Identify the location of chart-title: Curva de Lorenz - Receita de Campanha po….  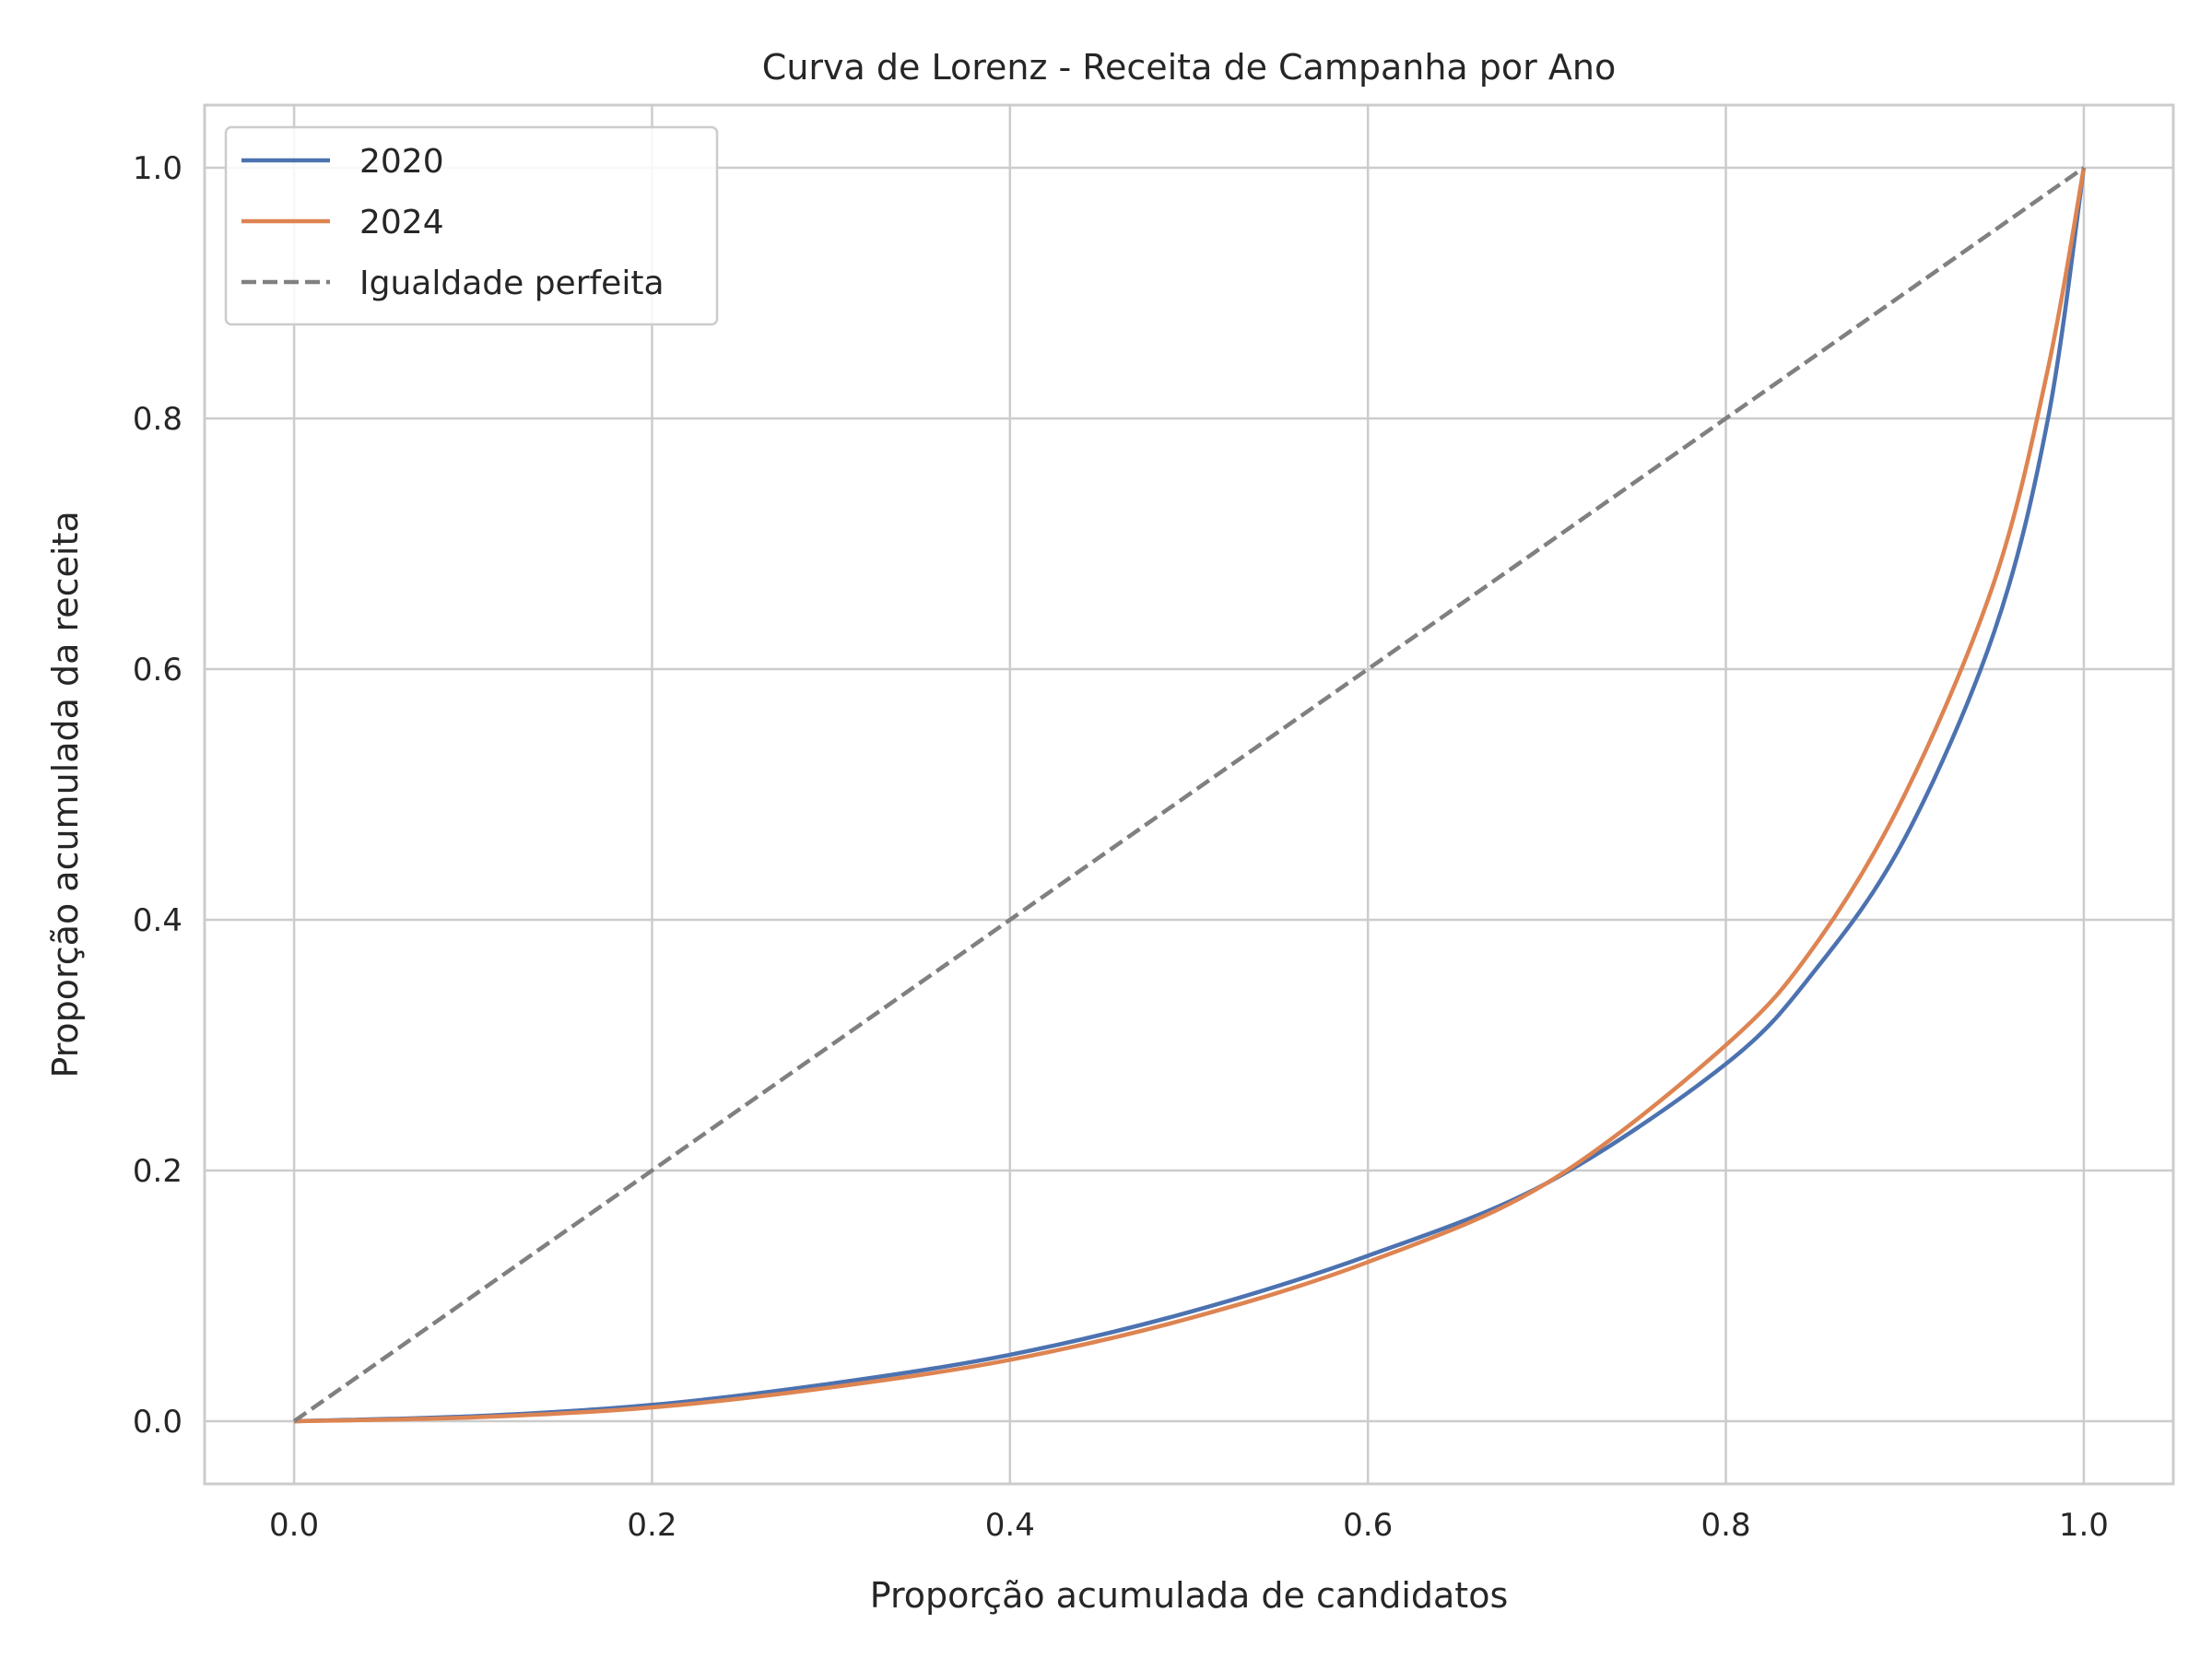
(1189, 67).